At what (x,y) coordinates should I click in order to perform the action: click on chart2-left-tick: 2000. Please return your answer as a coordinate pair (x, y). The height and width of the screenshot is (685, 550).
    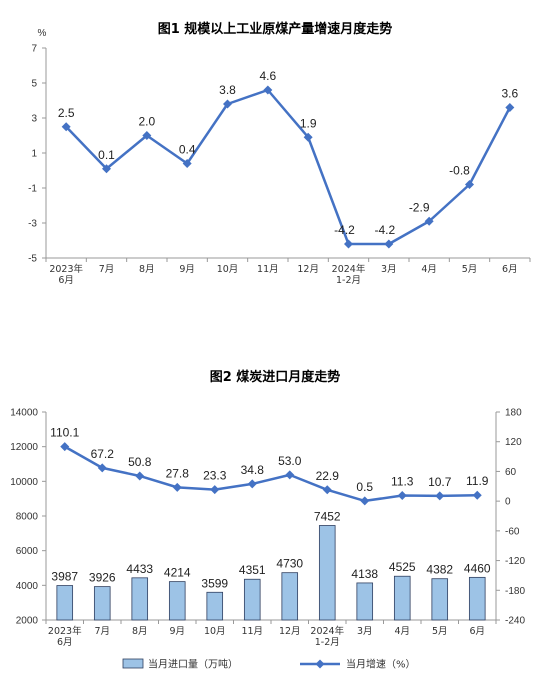
    Looking at the image, I should click on (27, 621).